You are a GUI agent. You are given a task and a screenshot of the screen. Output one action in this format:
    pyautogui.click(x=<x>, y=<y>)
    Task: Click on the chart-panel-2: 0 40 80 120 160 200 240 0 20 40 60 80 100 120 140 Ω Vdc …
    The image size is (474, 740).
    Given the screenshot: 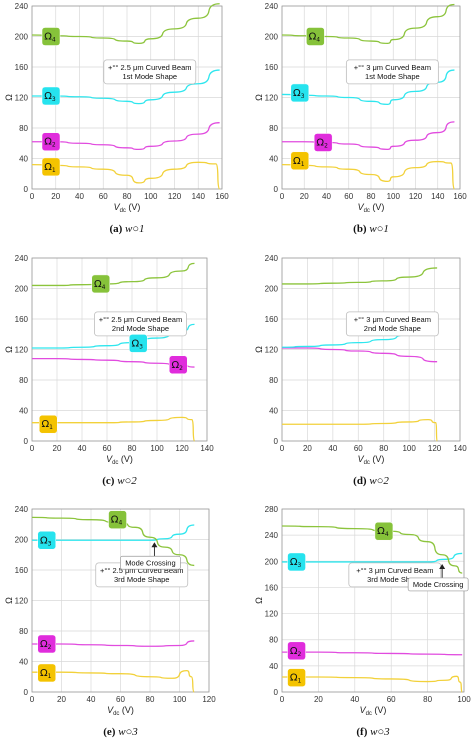 What is the action you would take?
    pyautogui.click(x=109, y=360)
    